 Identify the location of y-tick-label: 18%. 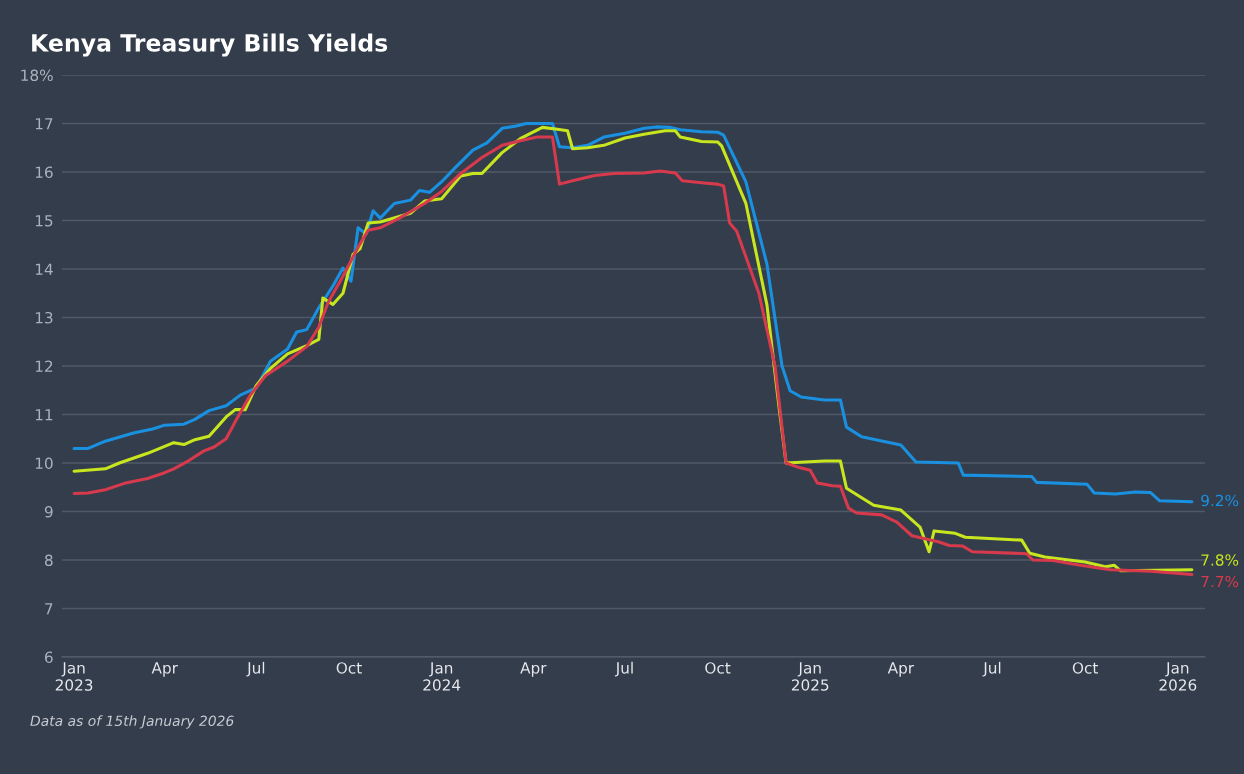
(37, 75).